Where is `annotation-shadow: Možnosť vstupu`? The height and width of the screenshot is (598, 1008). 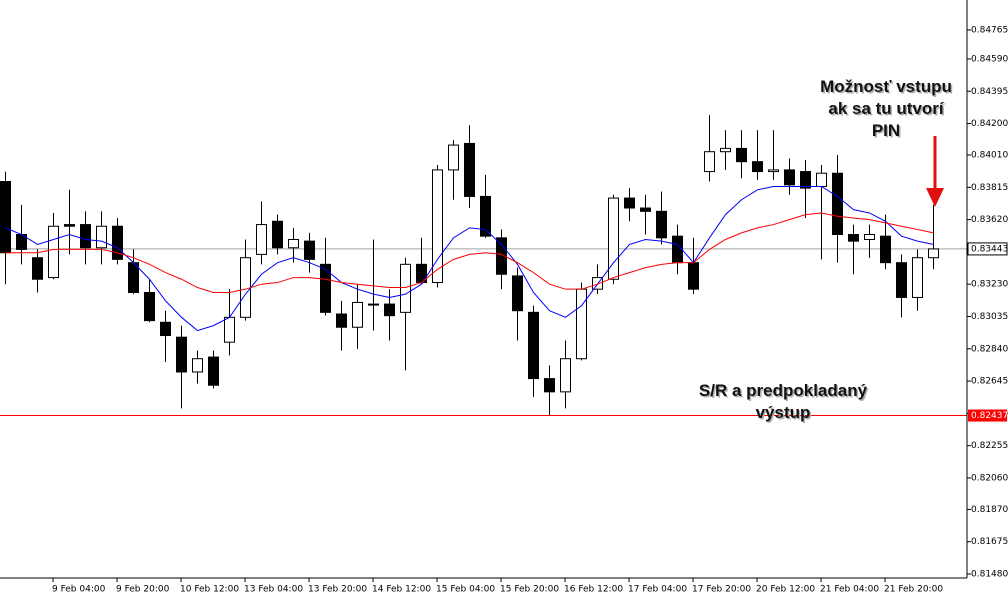
annotation-shadow: Možnosť vstupu is located at coordinates (888, 88).